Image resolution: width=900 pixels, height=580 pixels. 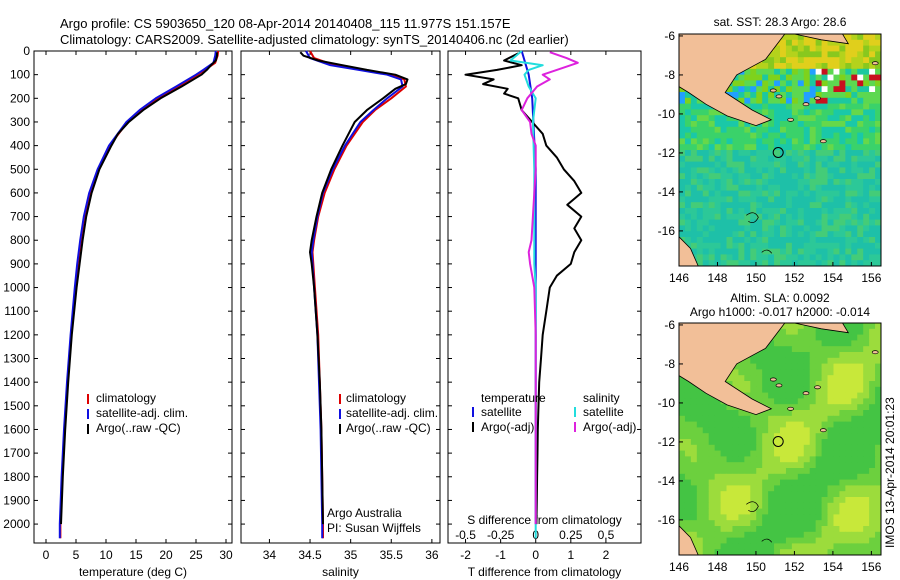 I want to click on x2-tick-label: -0.5, so click(x=465, y=535).